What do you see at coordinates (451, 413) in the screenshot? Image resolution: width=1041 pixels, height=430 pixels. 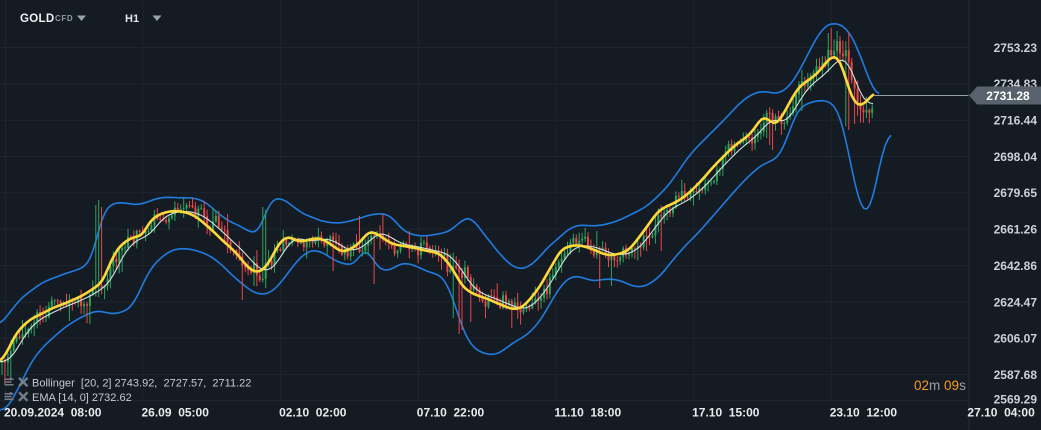 I see `svg-text: 07.10 22:00` at bounding box center [451, 413].